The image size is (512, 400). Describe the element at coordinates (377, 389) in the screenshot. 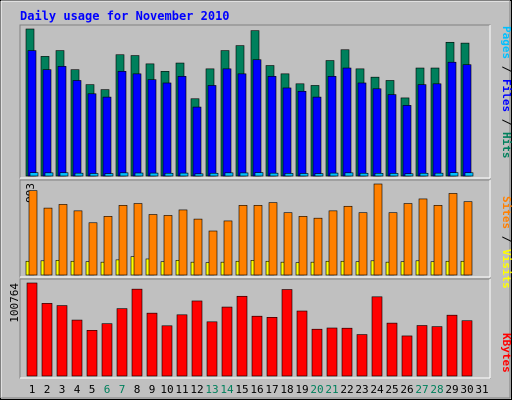

I see `day-label: 24` at that location.